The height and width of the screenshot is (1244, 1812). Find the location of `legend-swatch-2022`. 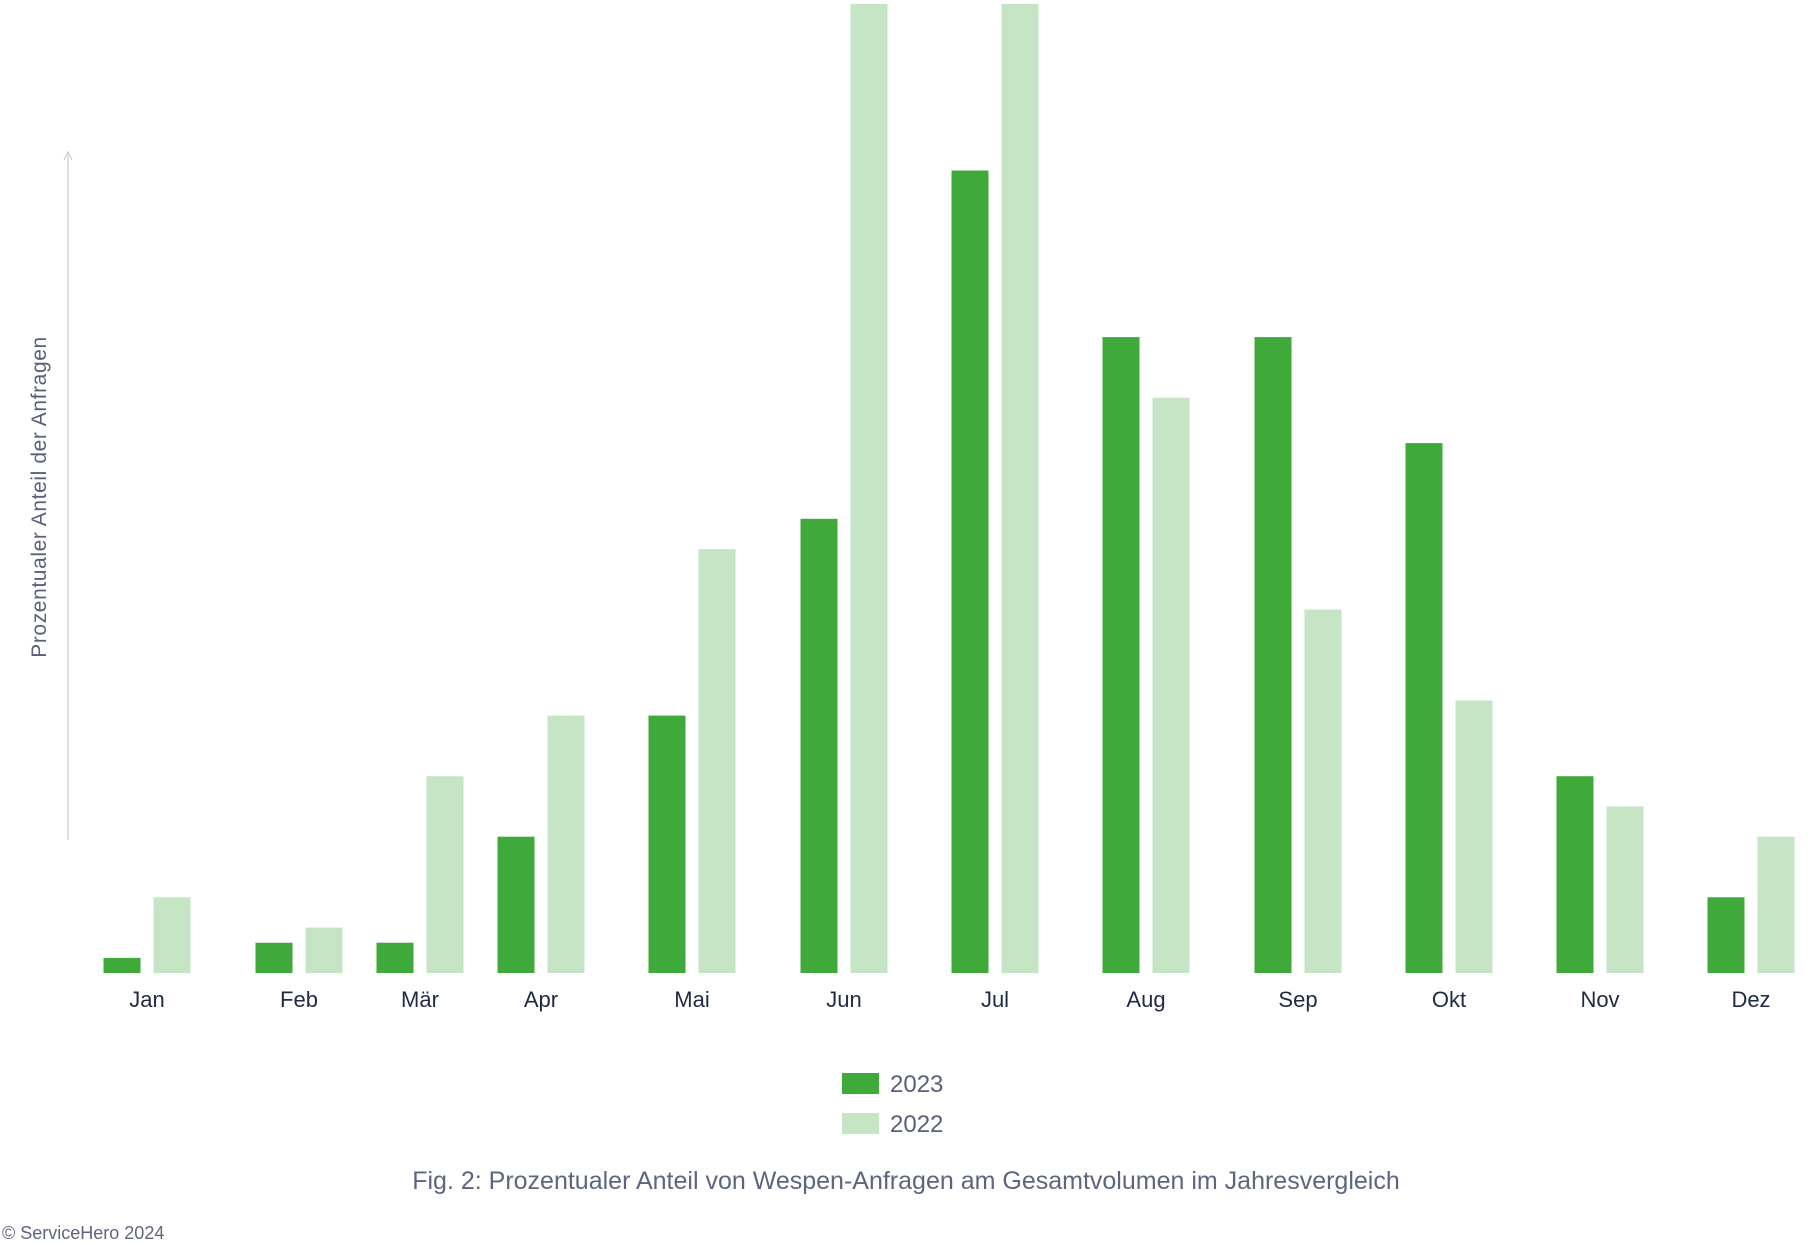

legend-swatch-2022 is located at coordinates (860, 1123).